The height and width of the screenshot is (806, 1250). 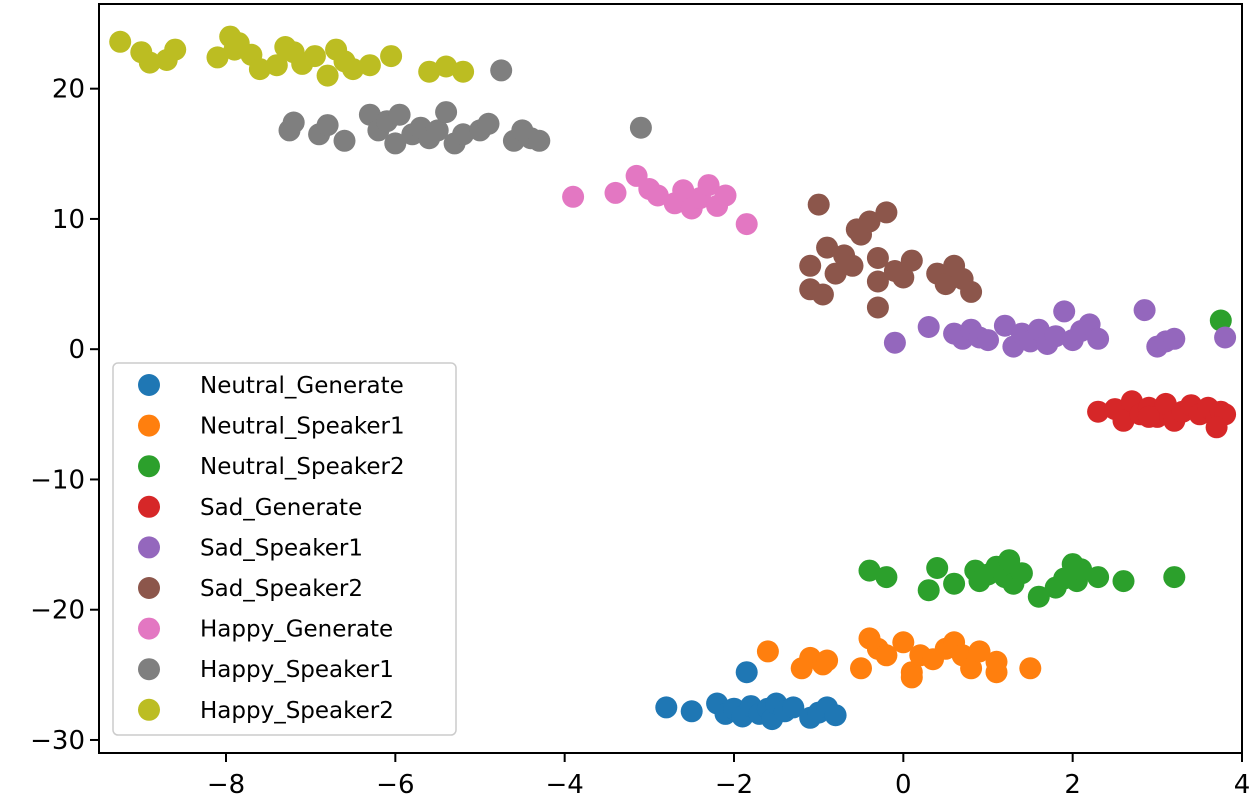 I want to click on x-tick-label: 2, so click(x=1072, y=785).